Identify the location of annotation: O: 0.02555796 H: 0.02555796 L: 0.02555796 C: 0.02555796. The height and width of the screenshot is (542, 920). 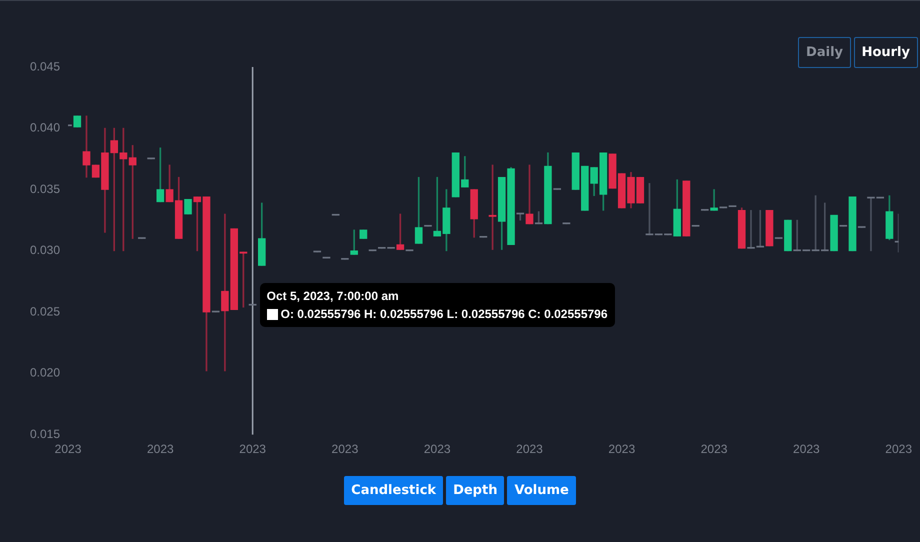
(444, 315).